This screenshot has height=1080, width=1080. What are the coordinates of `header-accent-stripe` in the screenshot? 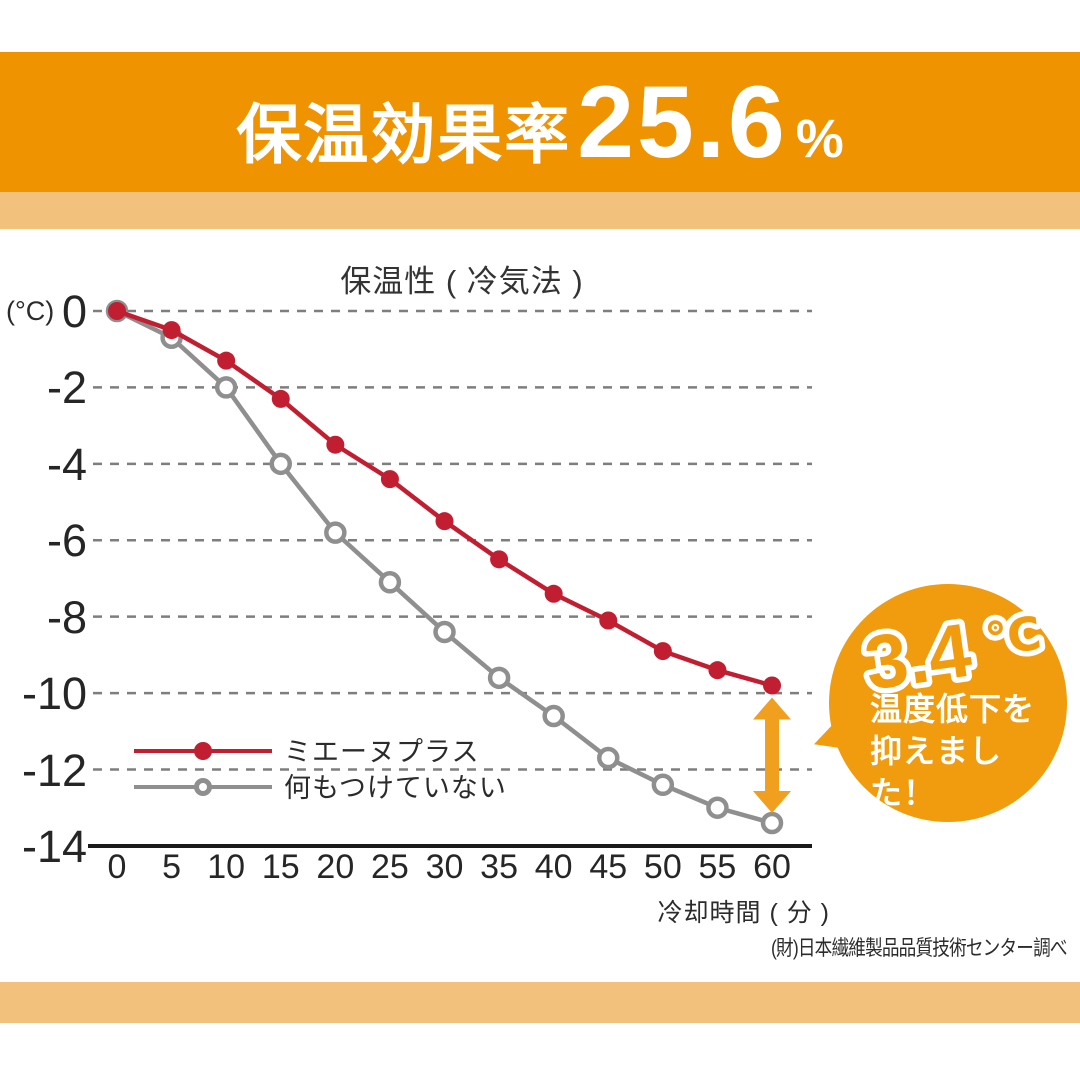 It's located at (540, 210).